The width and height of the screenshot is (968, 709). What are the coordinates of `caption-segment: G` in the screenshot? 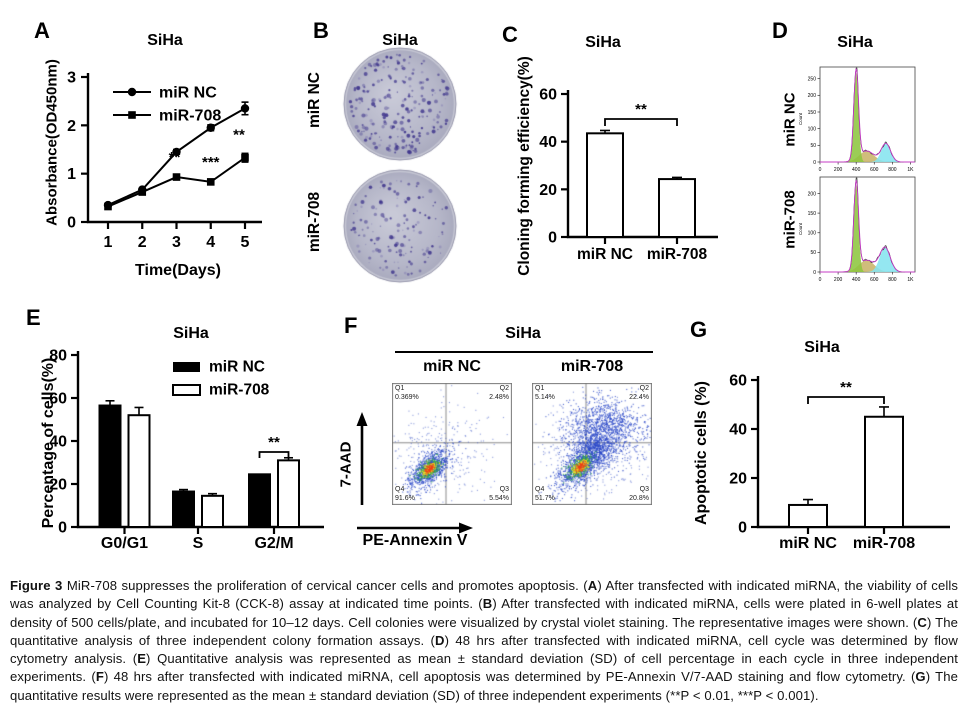 It's located at (920, 677).